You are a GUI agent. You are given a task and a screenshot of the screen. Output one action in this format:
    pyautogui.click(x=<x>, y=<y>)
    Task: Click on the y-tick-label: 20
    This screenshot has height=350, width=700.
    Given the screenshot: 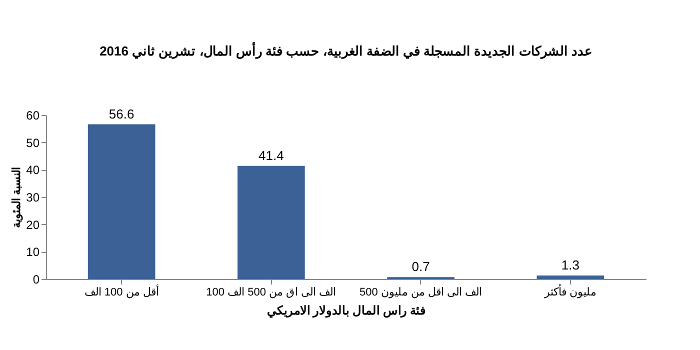 What is the action you would take?
    pyautogui.click(x=33, y=225)
    